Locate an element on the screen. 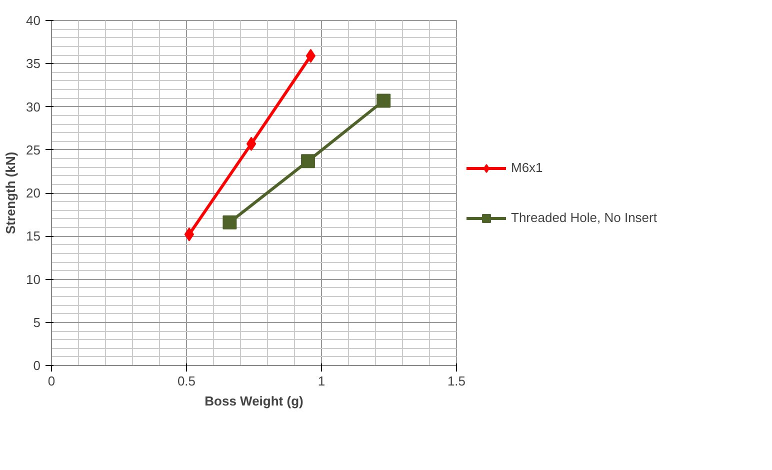 This screenshot has height=470, width=772. y-tick-label: 25 is located at coordinates (33, 150).